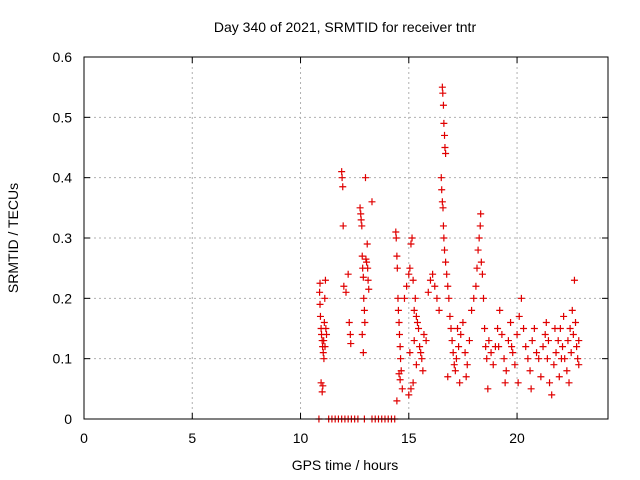 This screenshot has height=480, width=640. What do you see at coordinates (68, 419) in the screenshot?
I see `y-tick-label: 0` at bounding box center [68, 419].